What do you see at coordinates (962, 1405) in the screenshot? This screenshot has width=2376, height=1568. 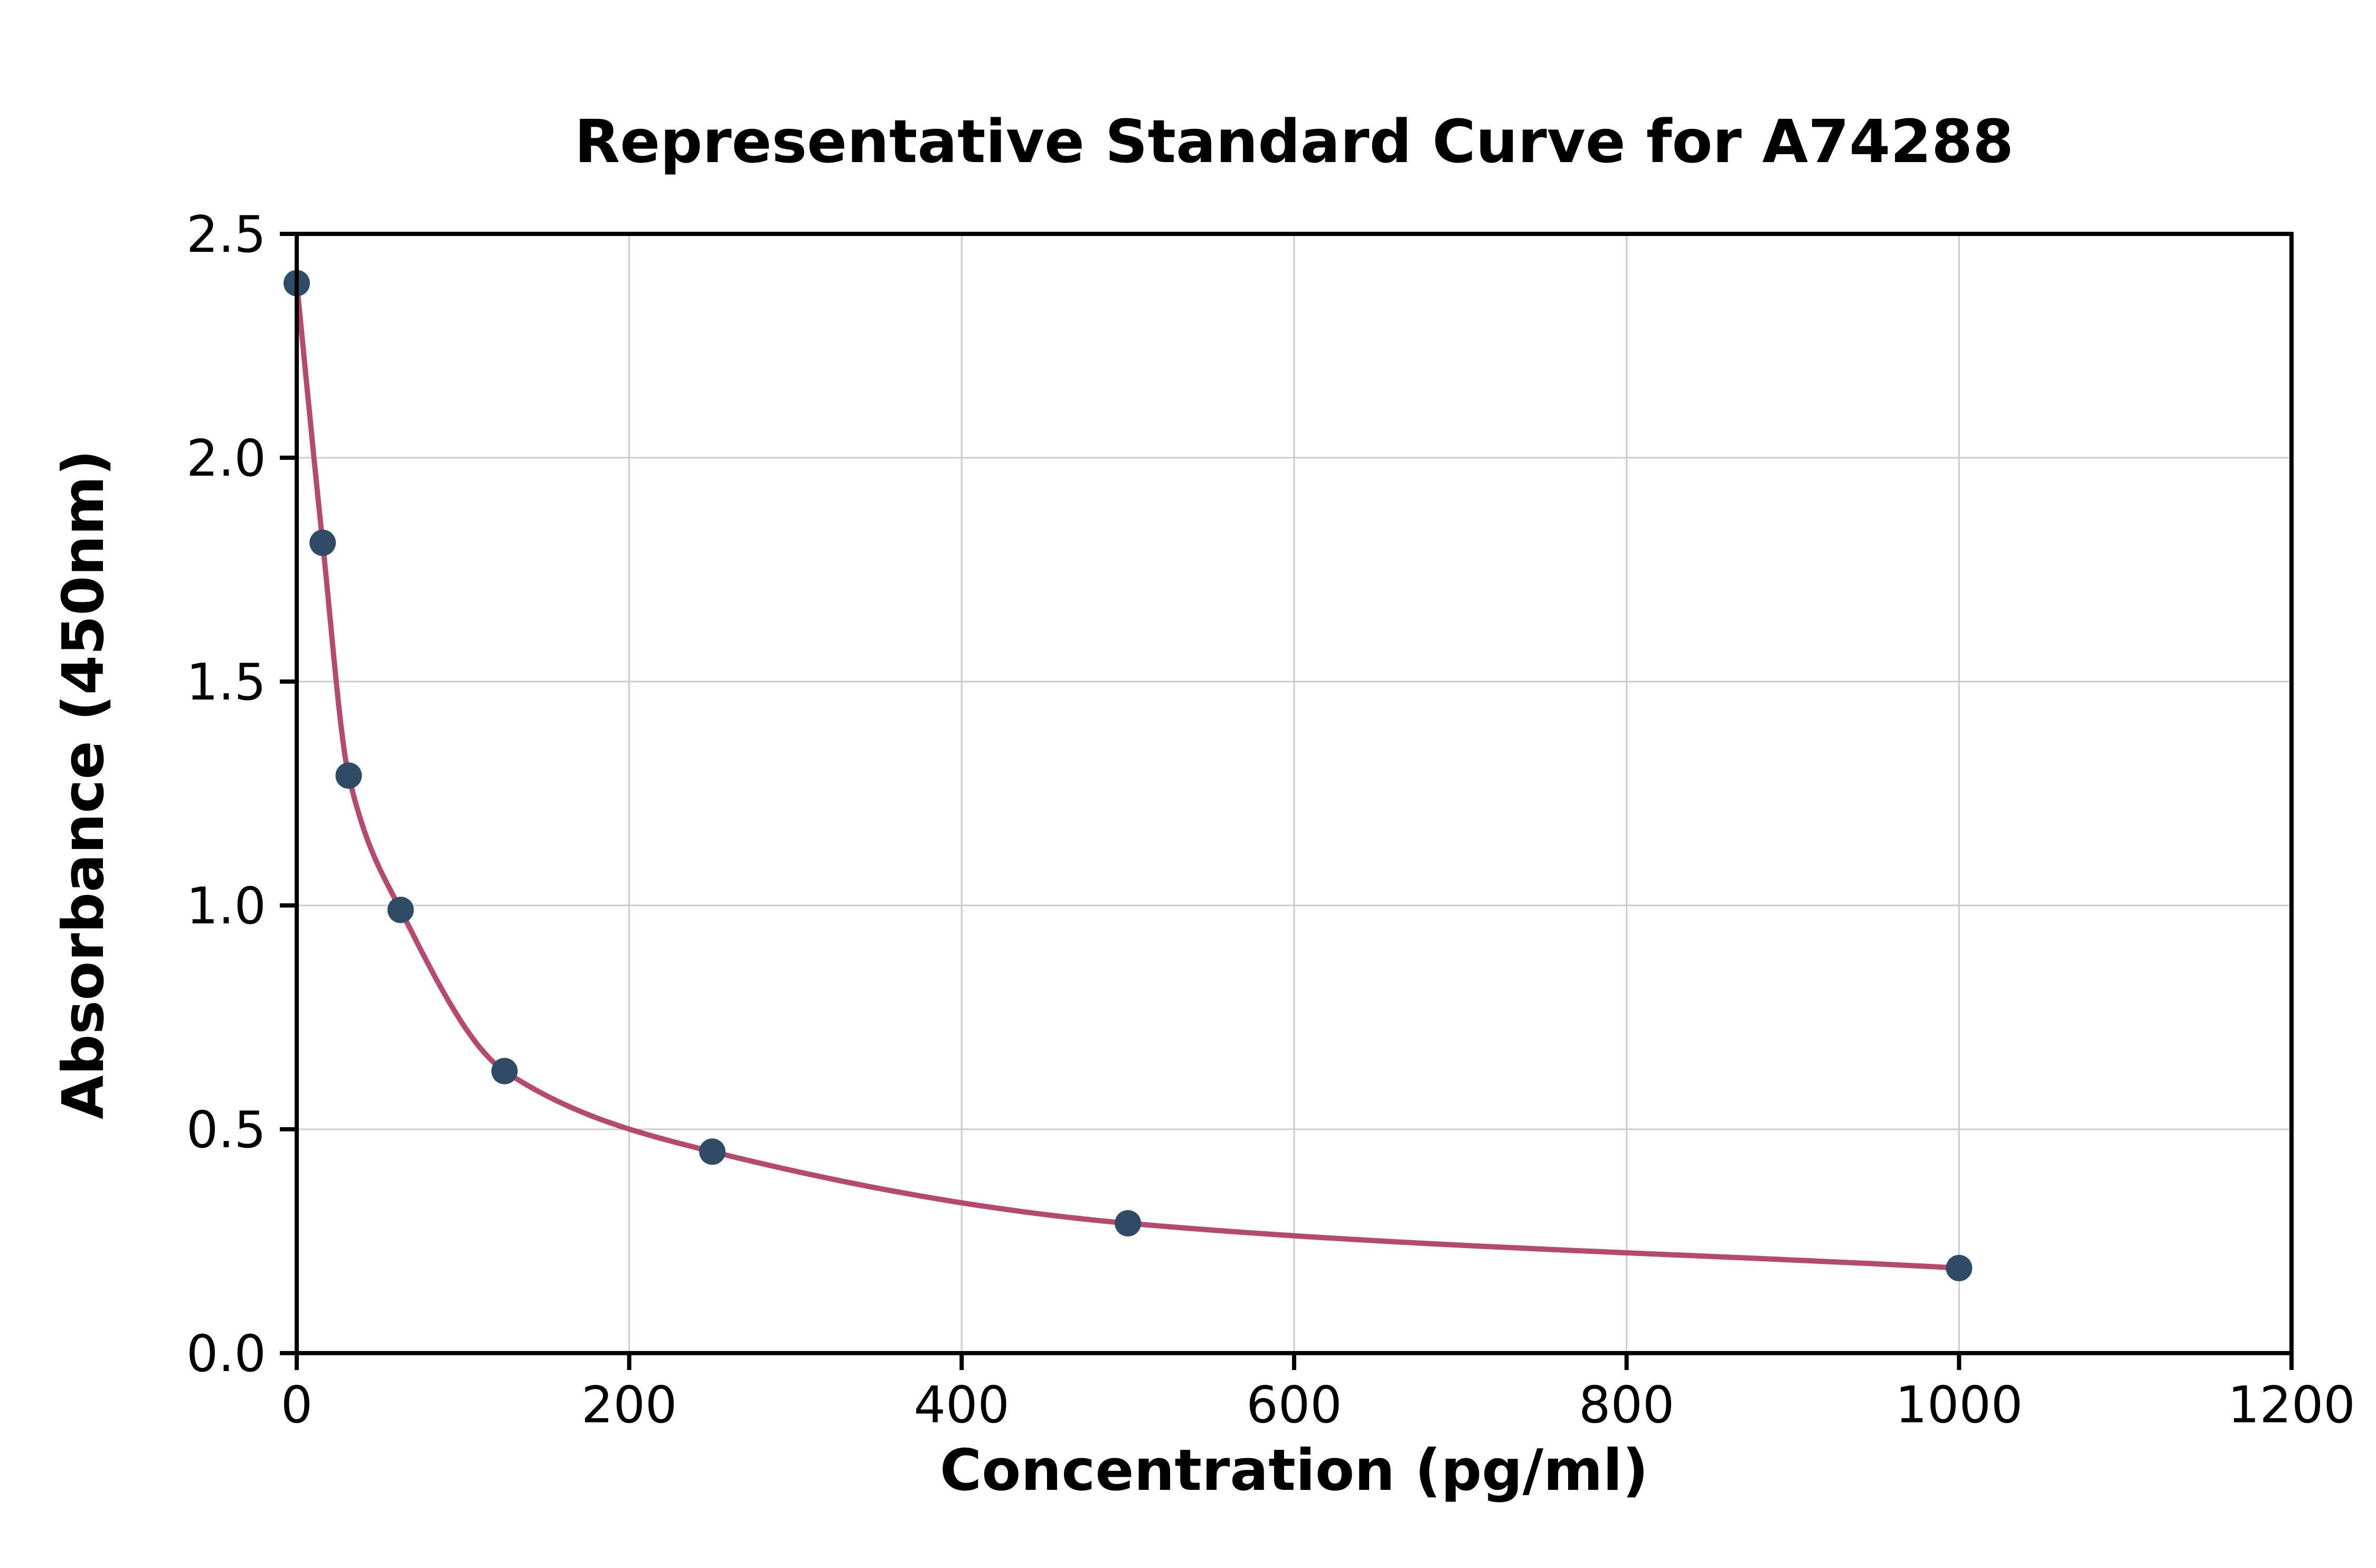 I see `x-tick-label: 400` at bounding box center [962, 1405].